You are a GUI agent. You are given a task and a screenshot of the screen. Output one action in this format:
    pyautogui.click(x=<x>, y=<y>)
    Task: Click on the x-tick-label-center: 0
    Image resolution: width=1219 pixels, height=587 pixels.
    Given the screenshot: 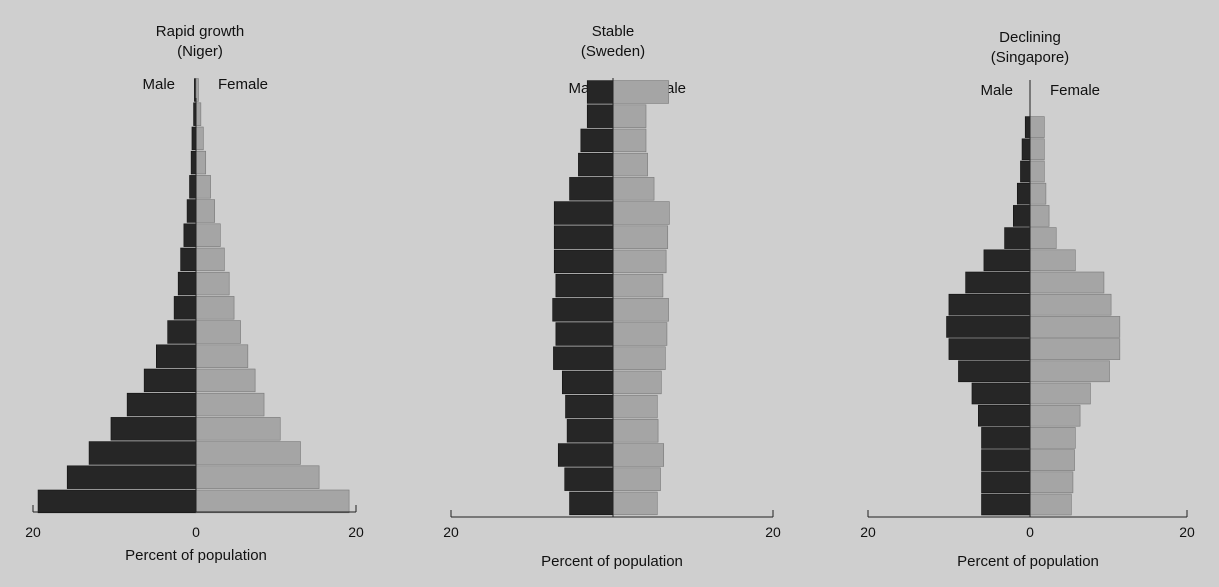 What is the action you would take?
    pyautogui.click(x=1030, y=532)
    